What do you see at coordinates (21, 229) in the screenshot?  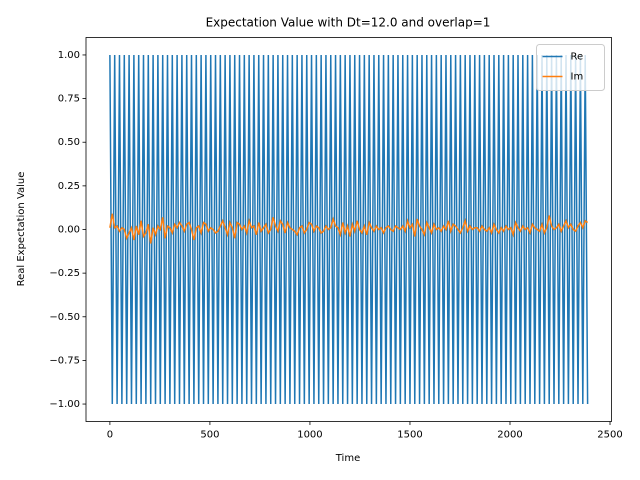 I see `y-axis-label: Real Expectation Value` at bounding box center [21, 229].